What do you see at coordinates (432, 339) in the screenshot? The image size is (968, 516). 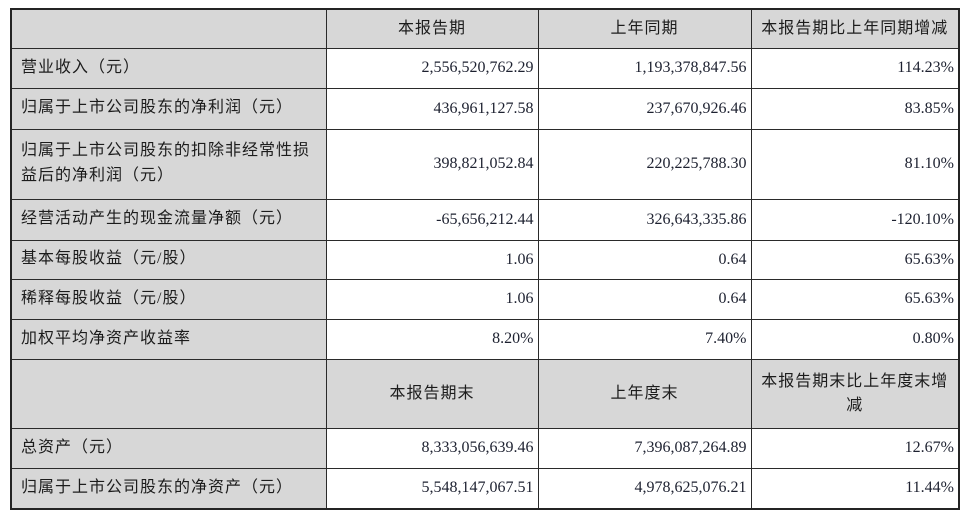 I see `current-period-value: 8.20%` at bounding box center [432, 339].